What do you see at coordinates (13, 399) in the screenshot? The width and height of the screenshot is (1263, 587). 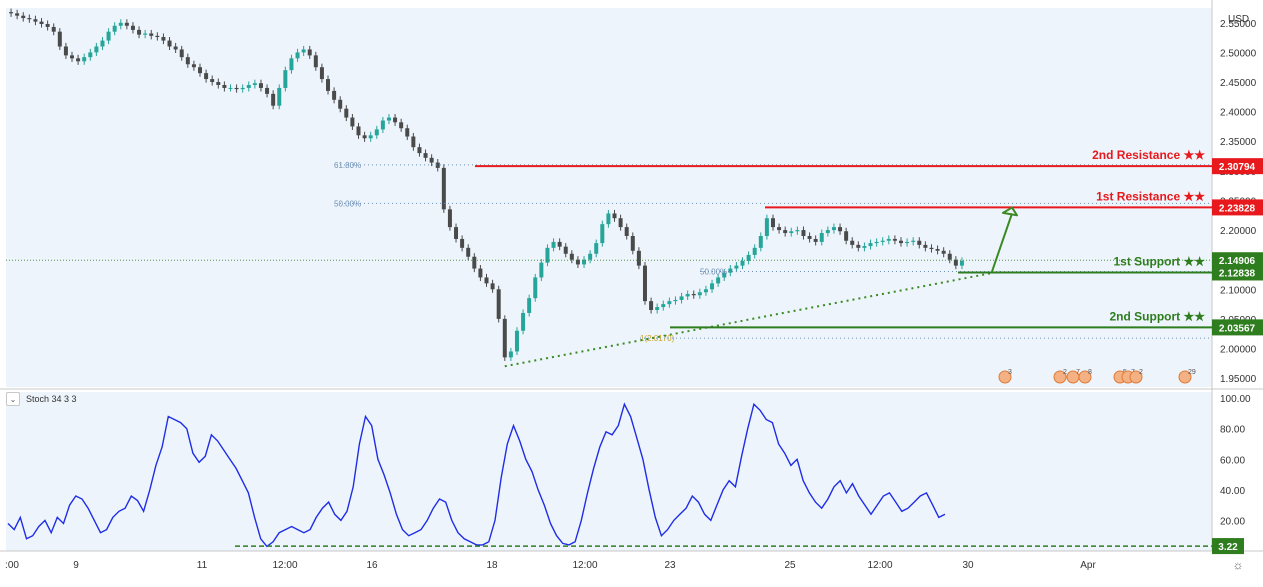 I see `chevron-down-icon: ⌄` at bounding box center [13, 399].